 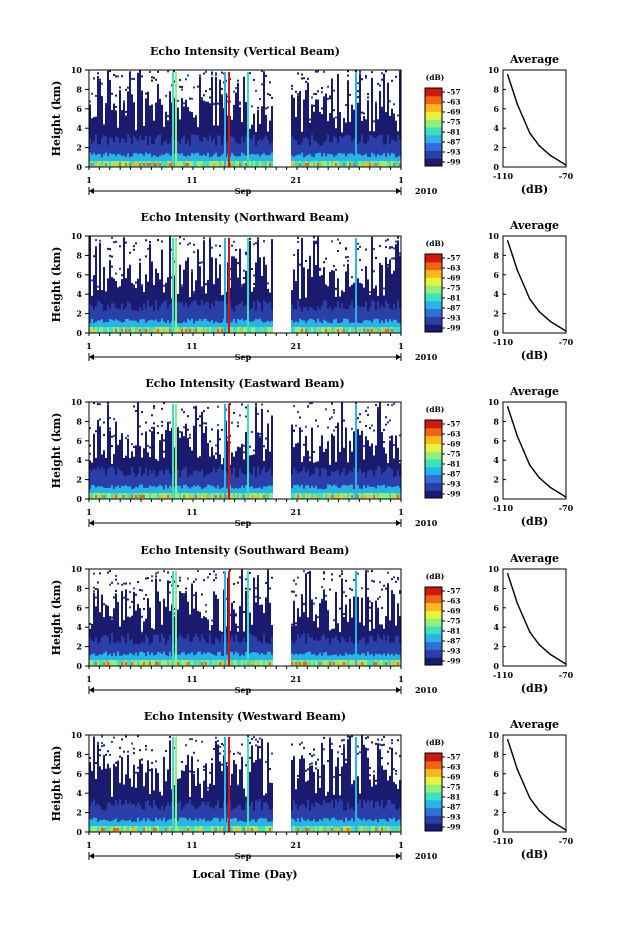 I want to click on y-tick-label: 2, so click(x=79, y=148).